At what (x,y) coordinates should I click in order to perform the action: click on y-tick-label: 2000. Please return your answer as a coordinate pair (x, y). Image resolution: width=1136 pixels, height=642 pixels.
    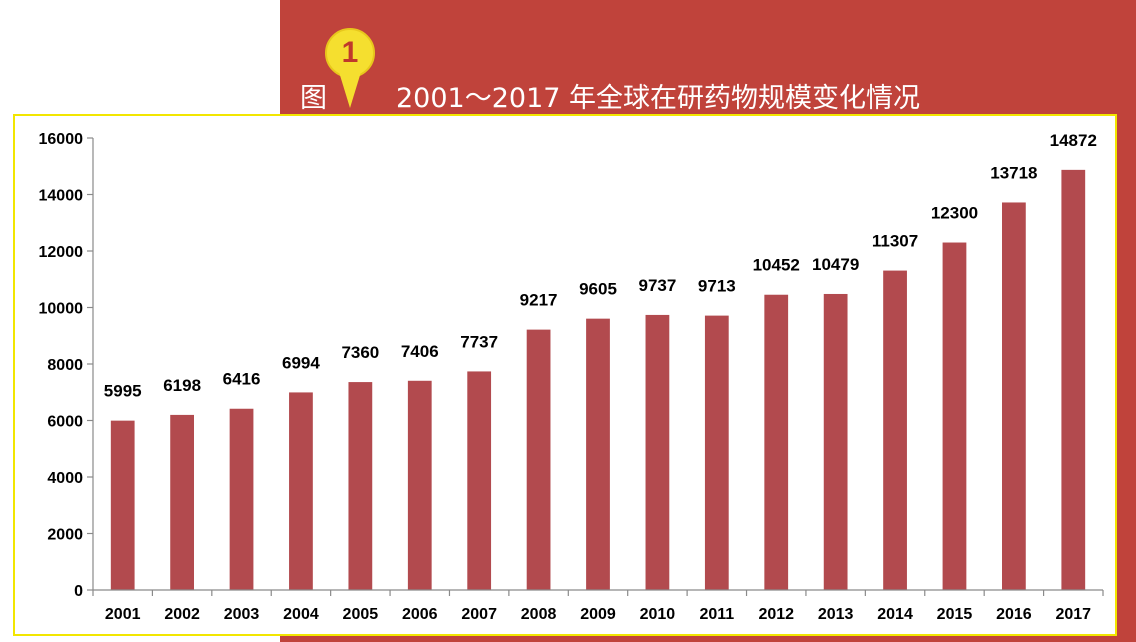
    Looking at the image, I should click on (65, 535).